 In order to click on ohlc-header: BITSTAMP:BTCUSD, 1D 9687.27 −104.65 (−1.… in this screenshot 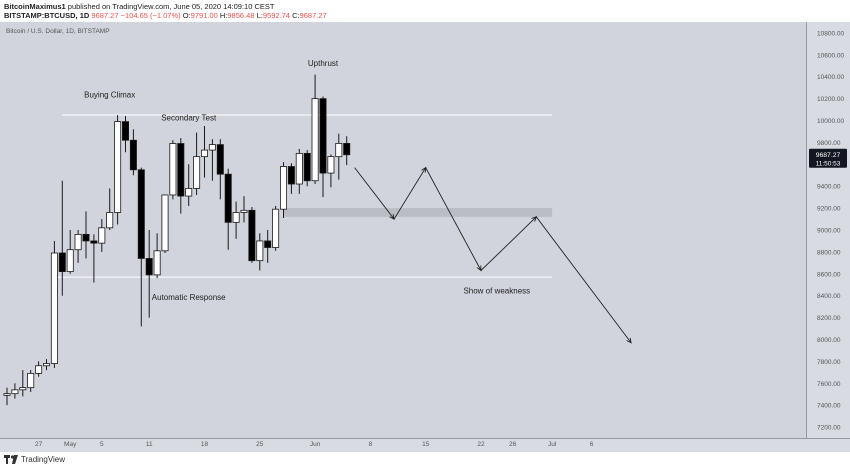, I will do `click(165, 15)`.